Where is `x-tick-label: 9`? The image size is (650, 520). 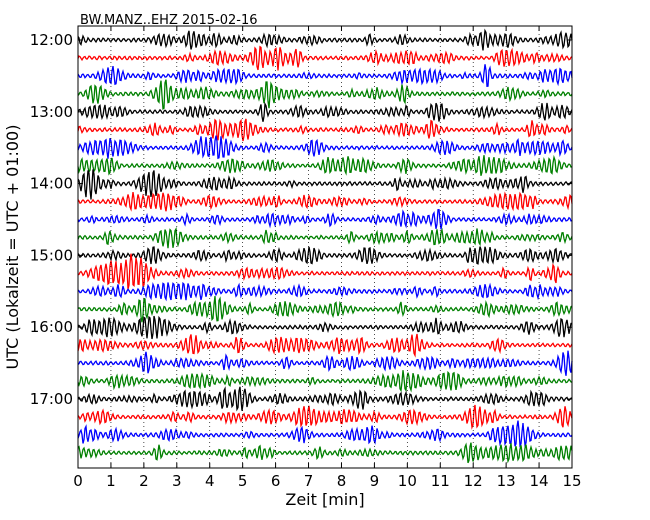
x-tick-label: 9 is located at coordinates (375, 481).